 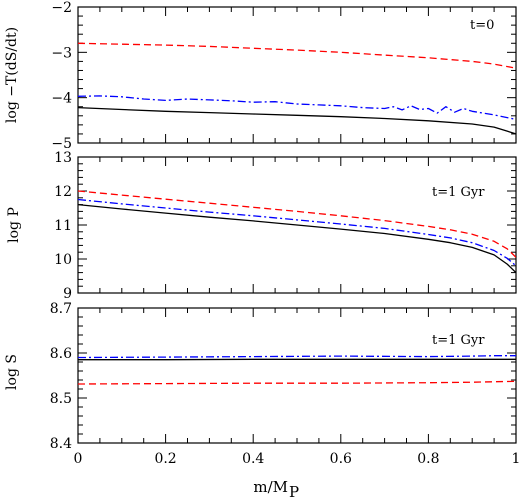 What do you see at coordinates (67, 294) in the screenshot?
I see `y-tick-label: 9` at bounding box center [67, 294].